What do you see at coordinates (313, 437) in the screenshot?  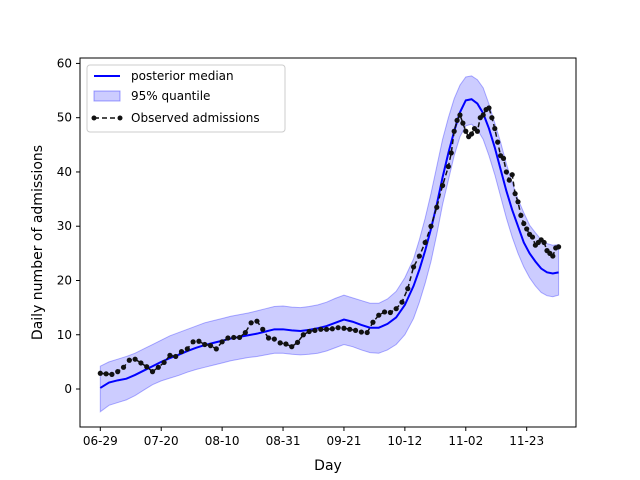 I see `x-axis: 06-29 07-20 08-10 08-31 09-21 10-12 11-02 11-23` at bounding box center [313, 437].